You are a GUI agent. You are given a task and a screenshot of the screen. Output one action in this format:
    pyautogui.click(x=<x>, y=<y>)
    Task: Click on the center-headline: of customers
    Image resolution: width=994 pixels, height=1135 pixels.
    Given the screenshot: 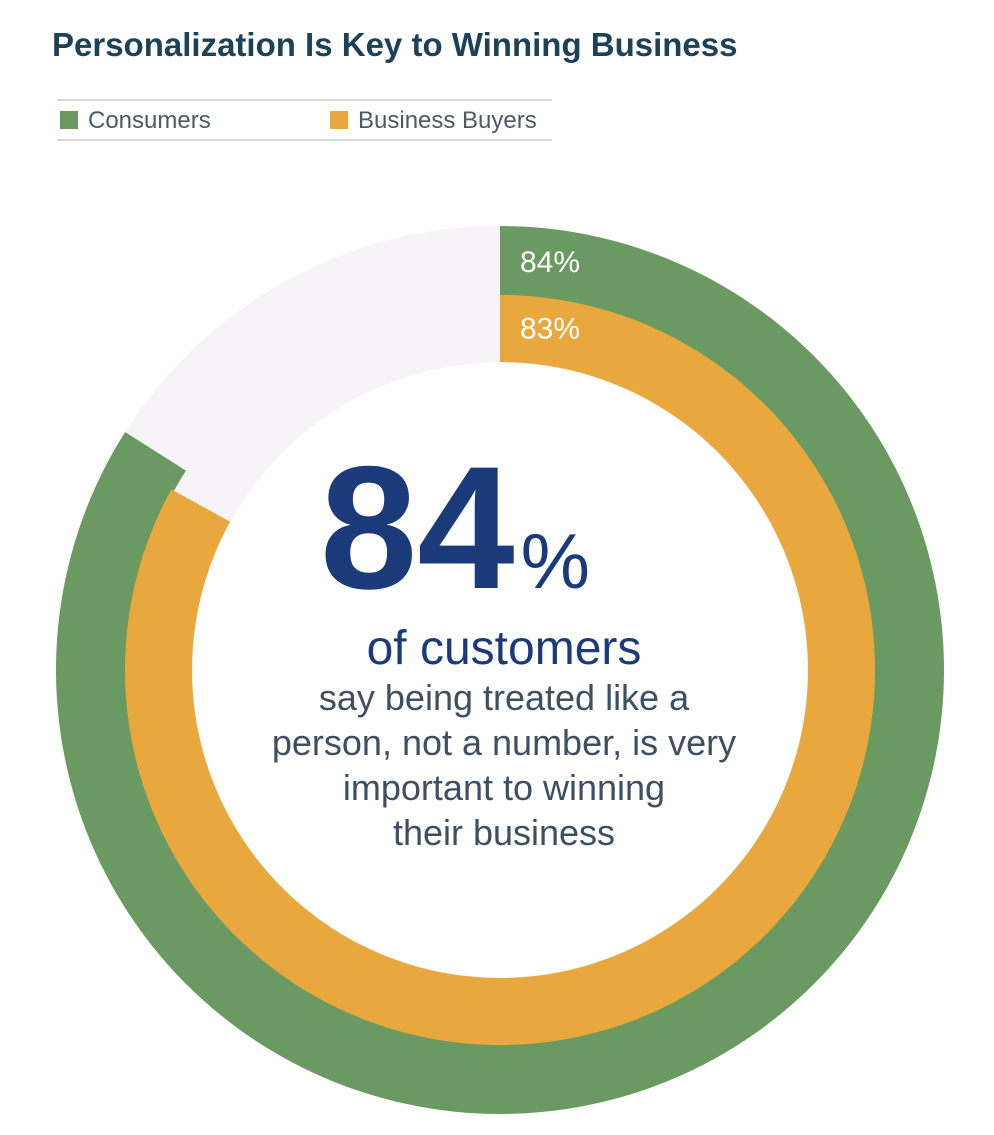 What is the action you would take?
    pyautogui.click(x=504, y=648)
    